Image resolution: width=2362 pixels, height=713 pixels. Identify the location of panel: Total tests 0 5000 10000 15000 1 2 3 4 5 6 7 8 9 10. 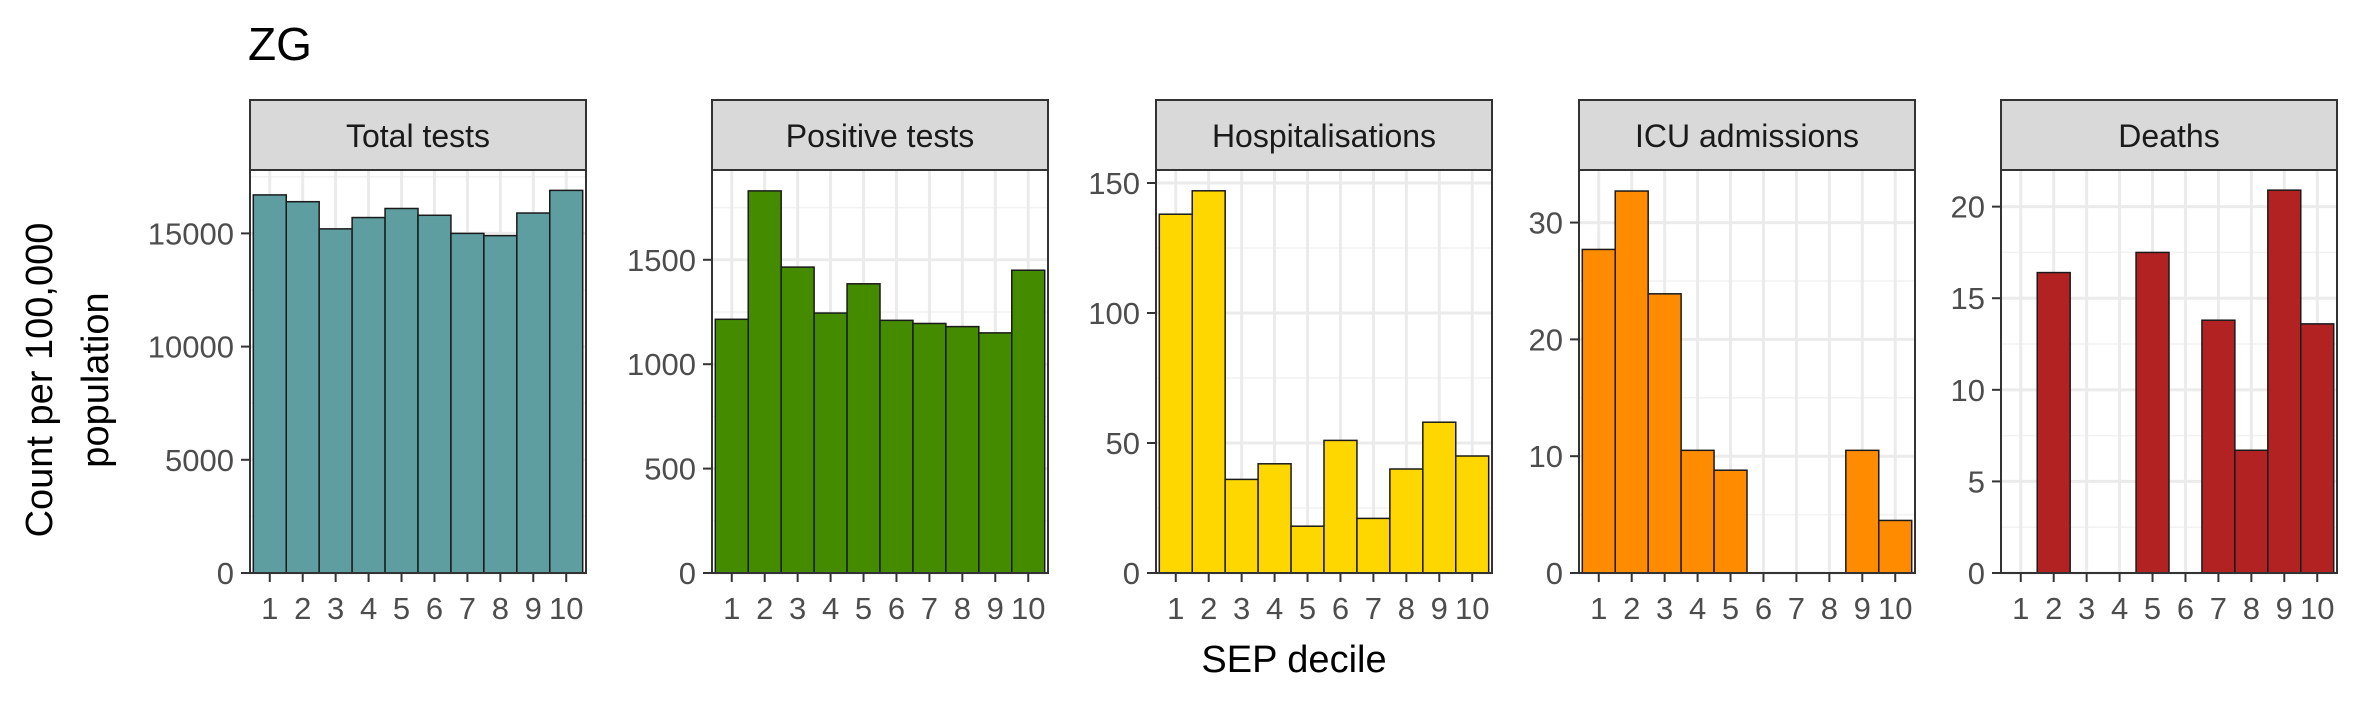
(367, 362).